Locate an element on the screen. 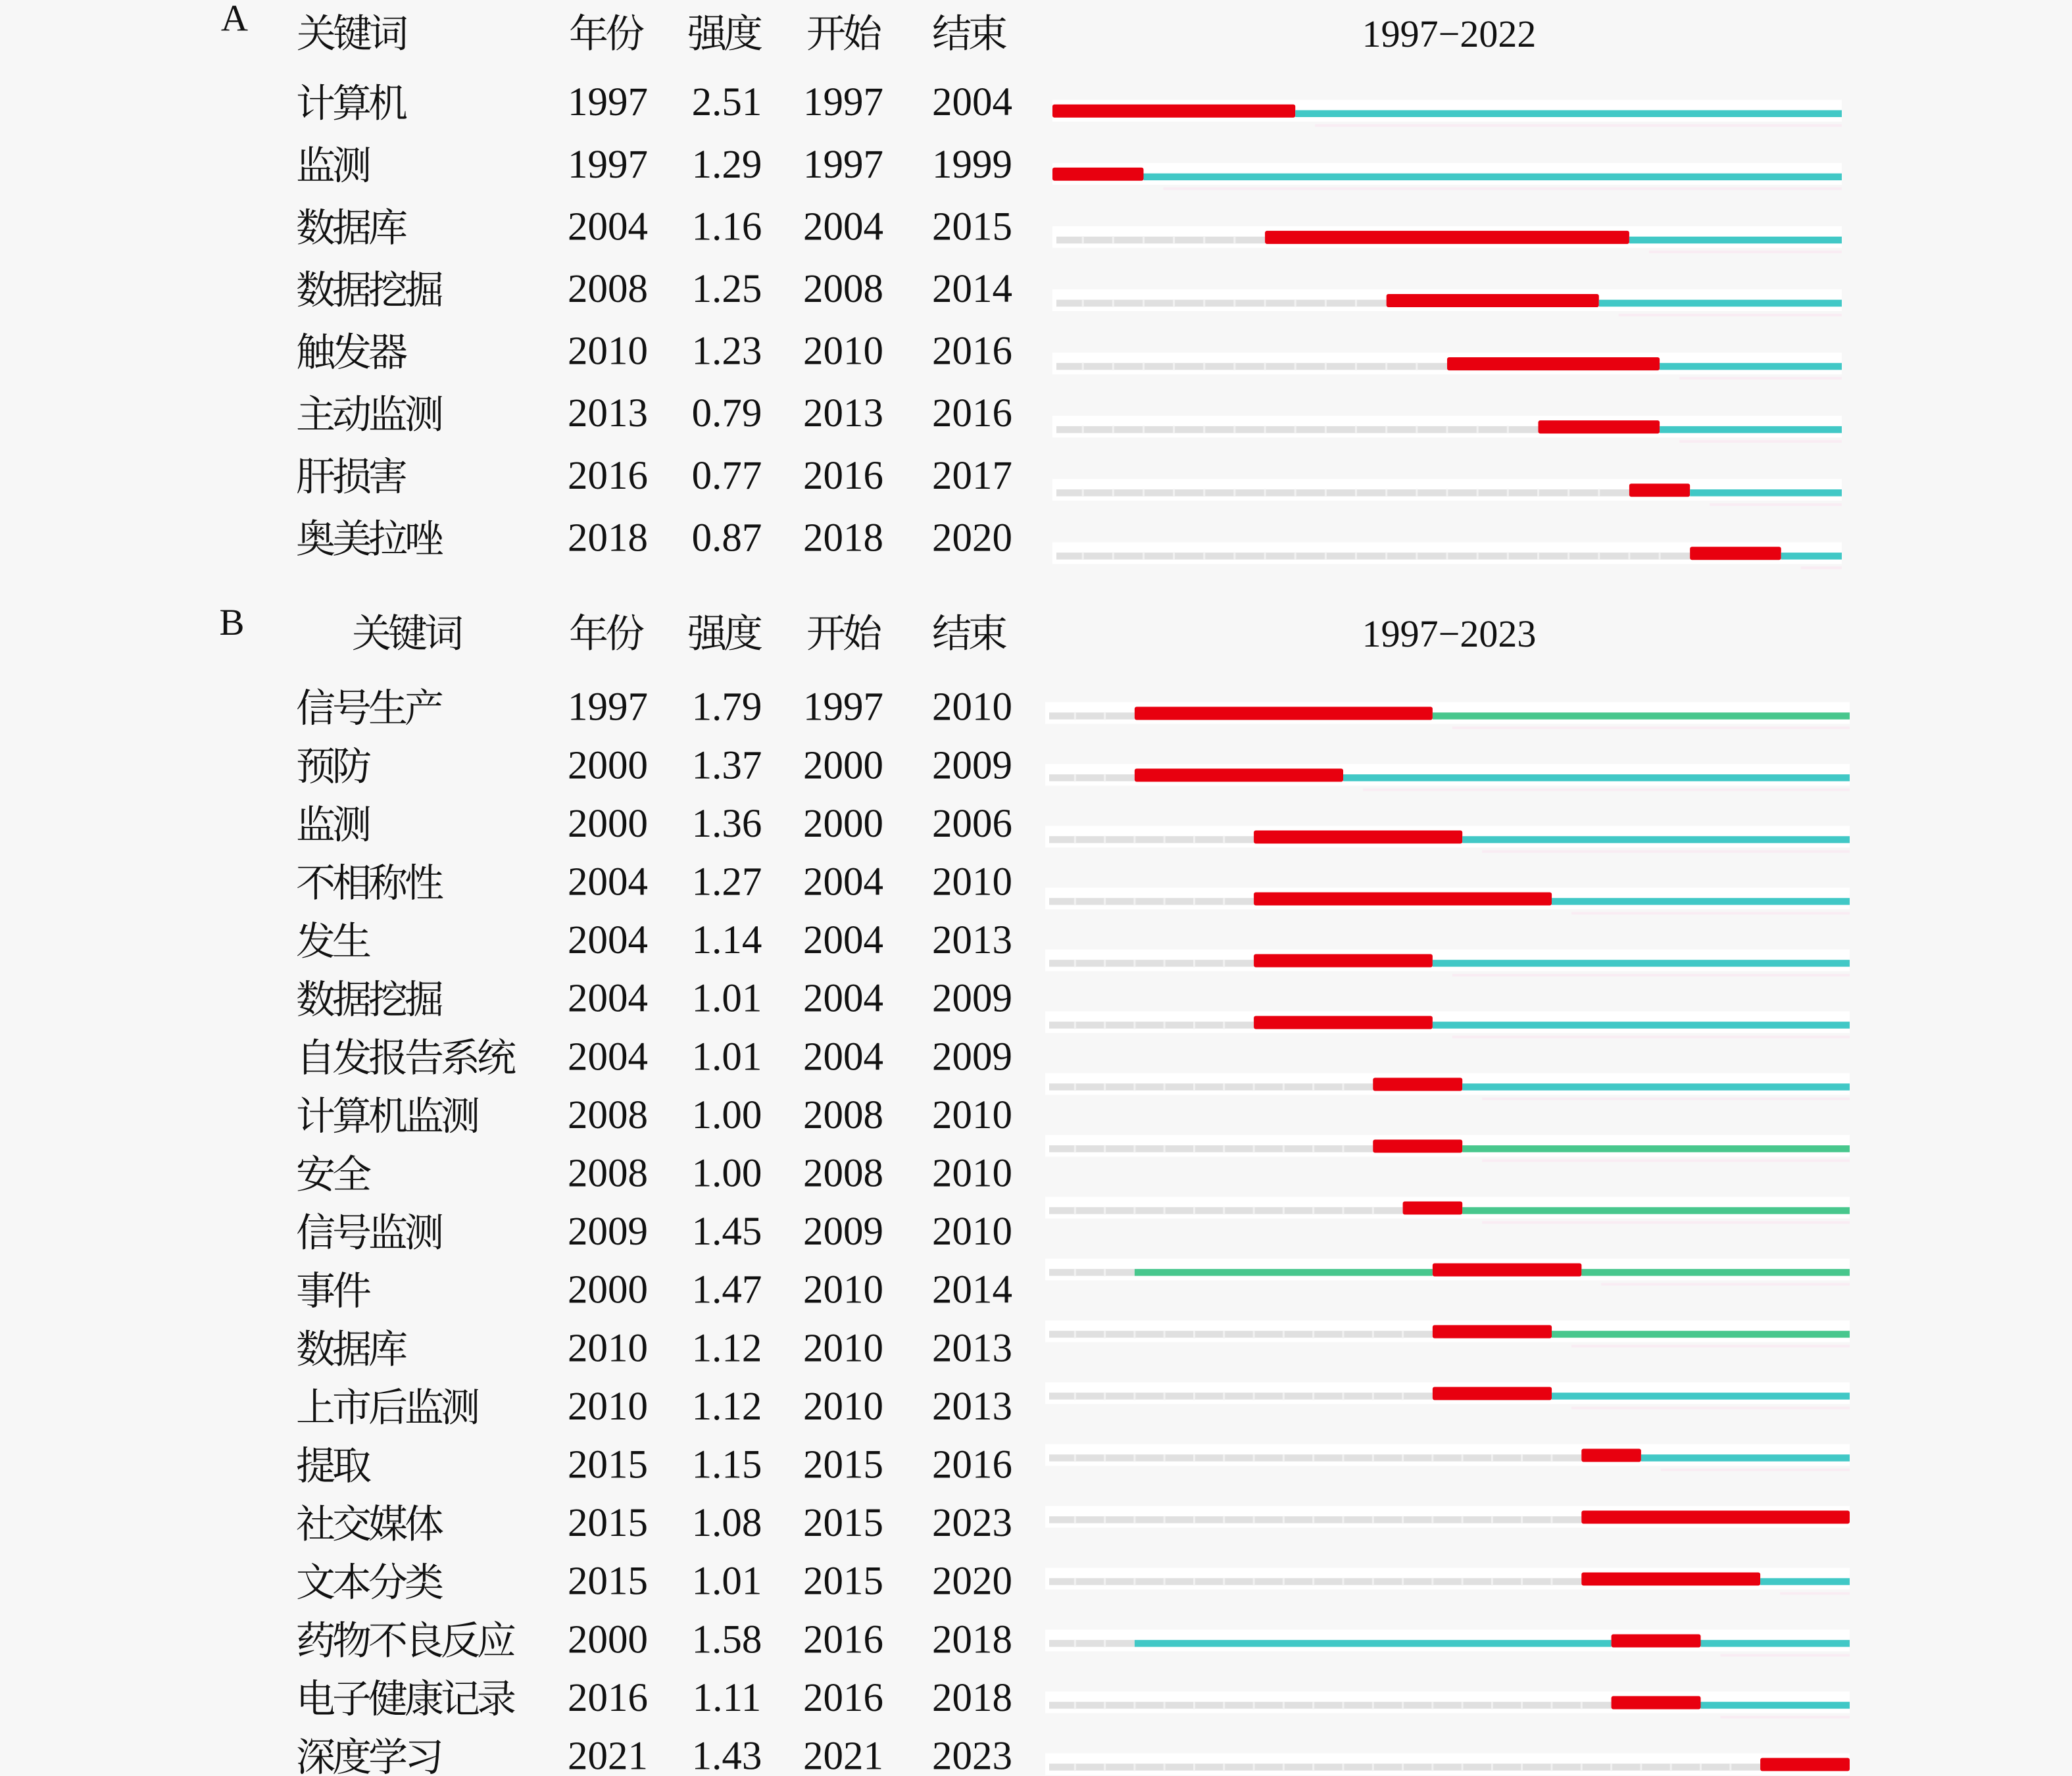 The height and width of the screenshot is (1776, 2072). svg-text: 1.16 is located at coordinates (727, 227).